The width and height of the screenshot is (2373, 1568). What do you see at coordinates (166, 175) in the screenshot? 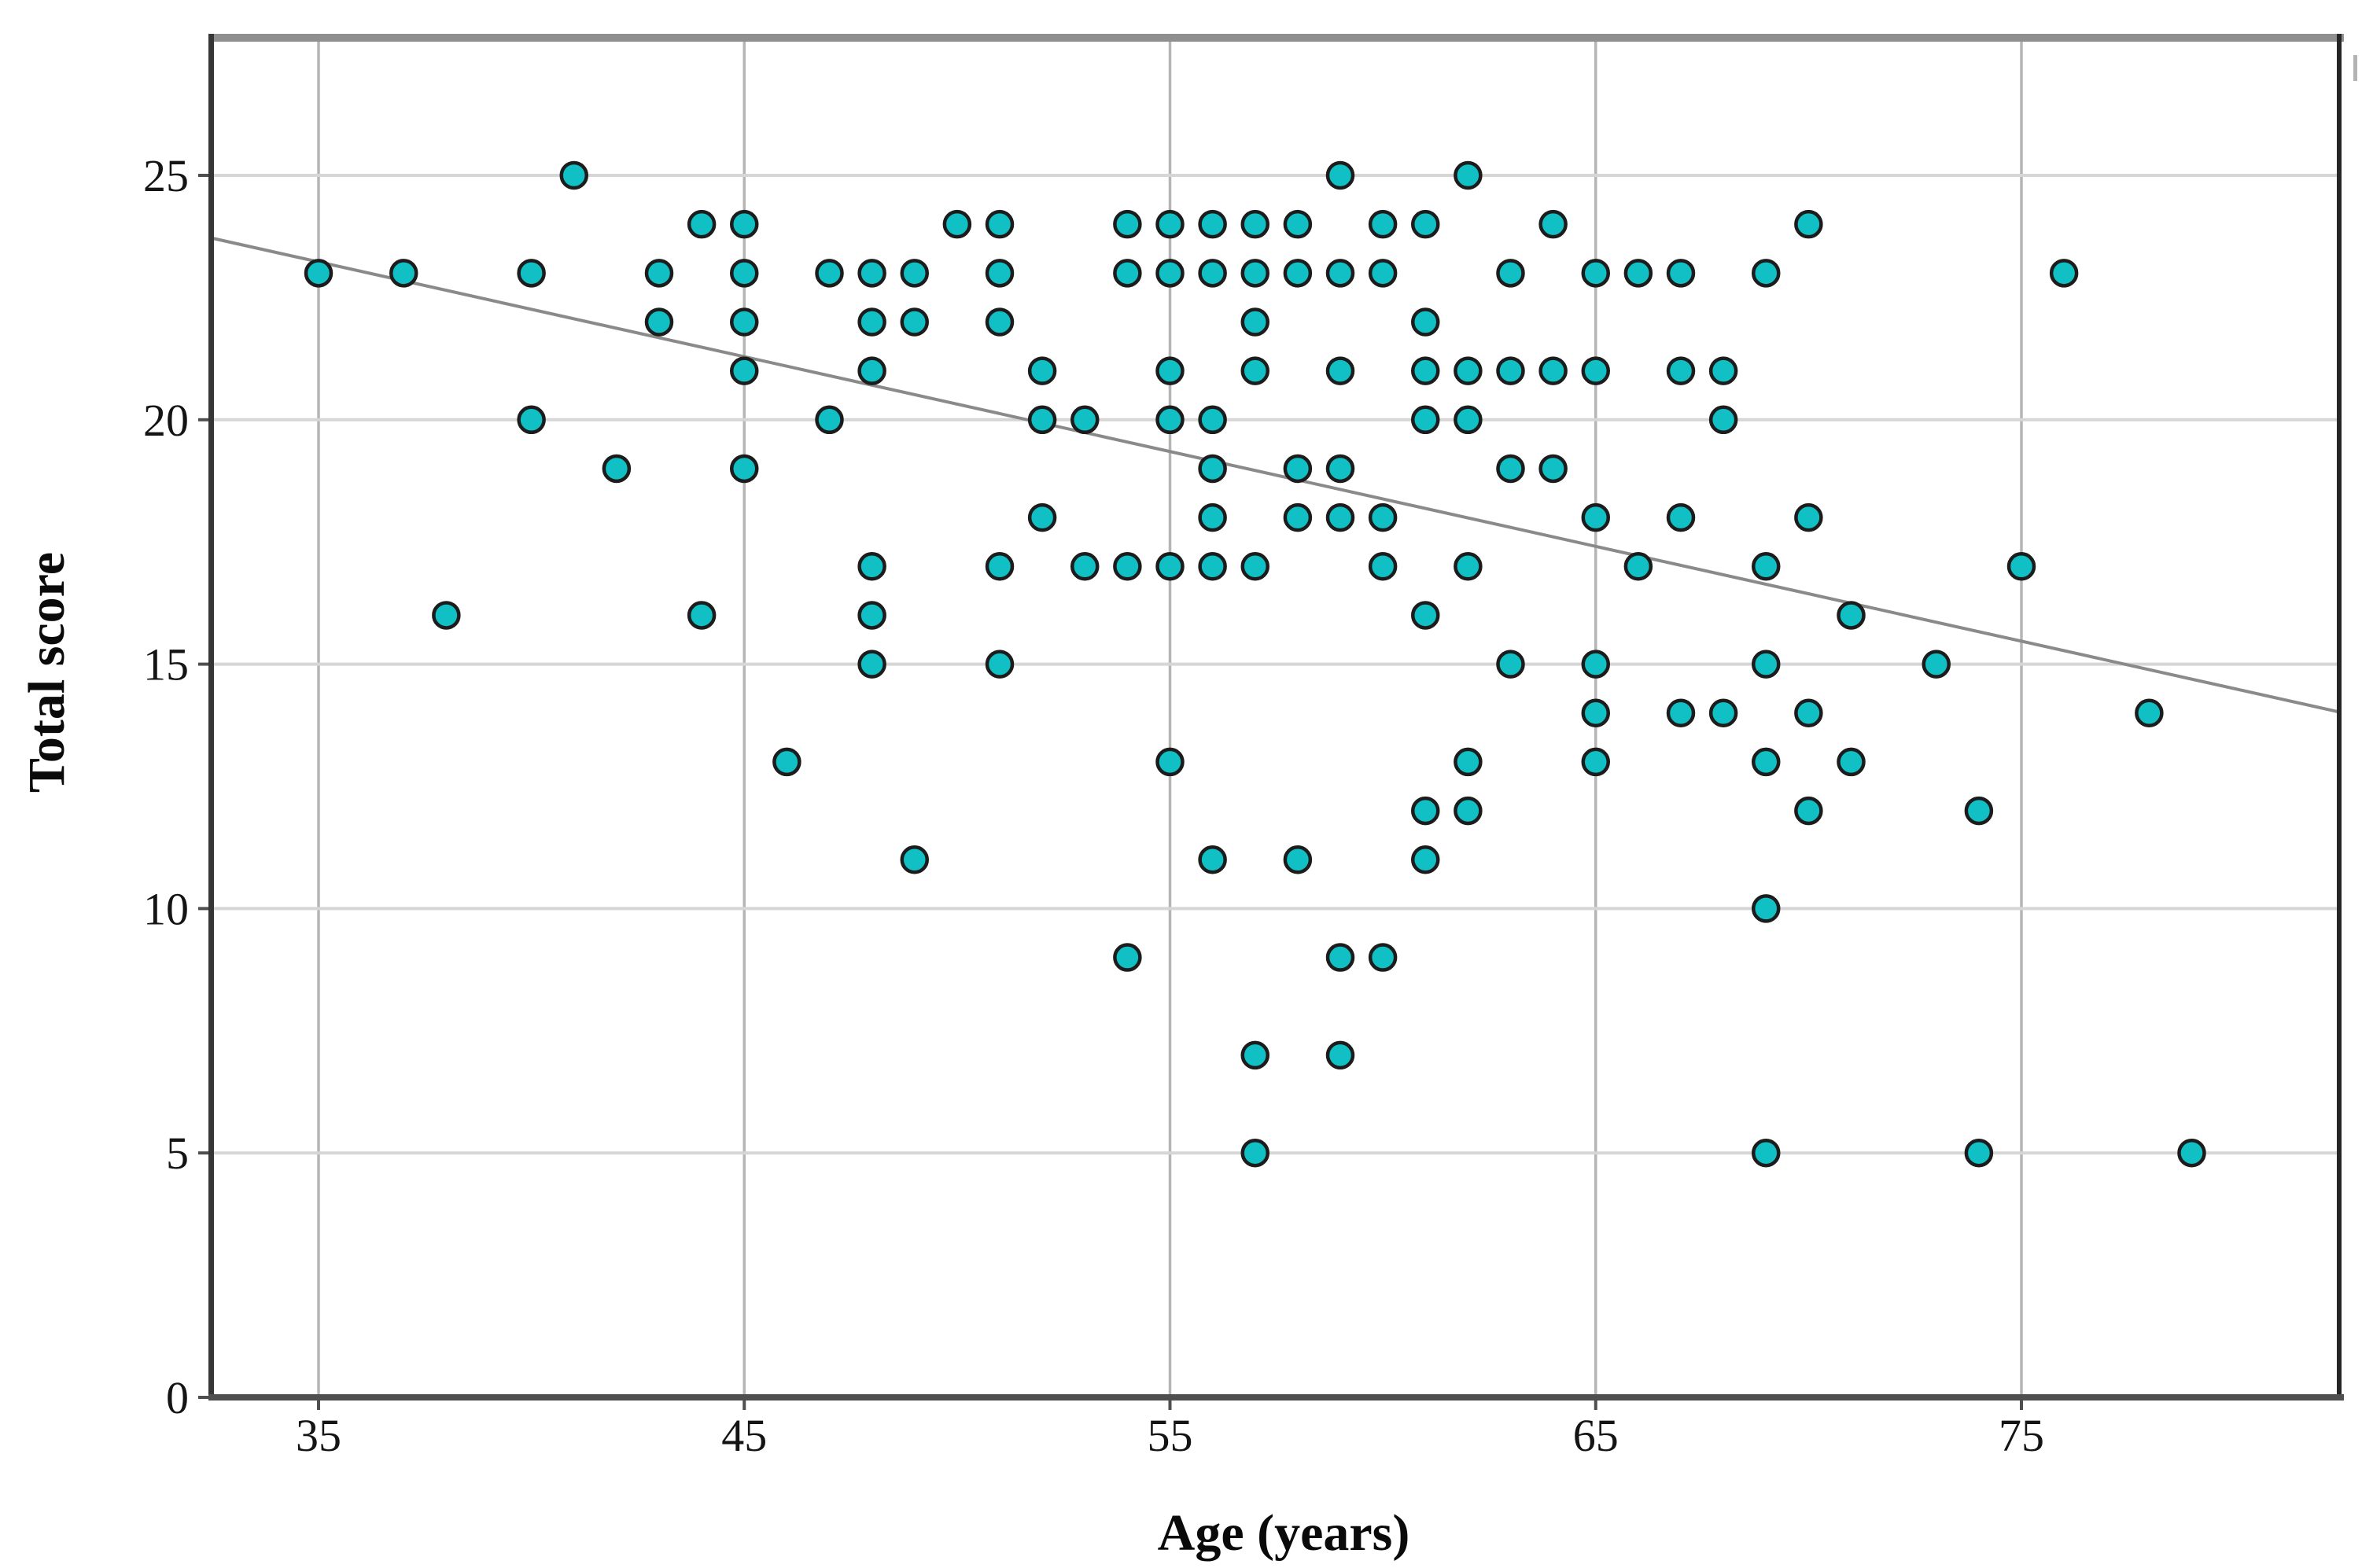
I see `y-tick-label: 25` at bounding box center [166, 175].